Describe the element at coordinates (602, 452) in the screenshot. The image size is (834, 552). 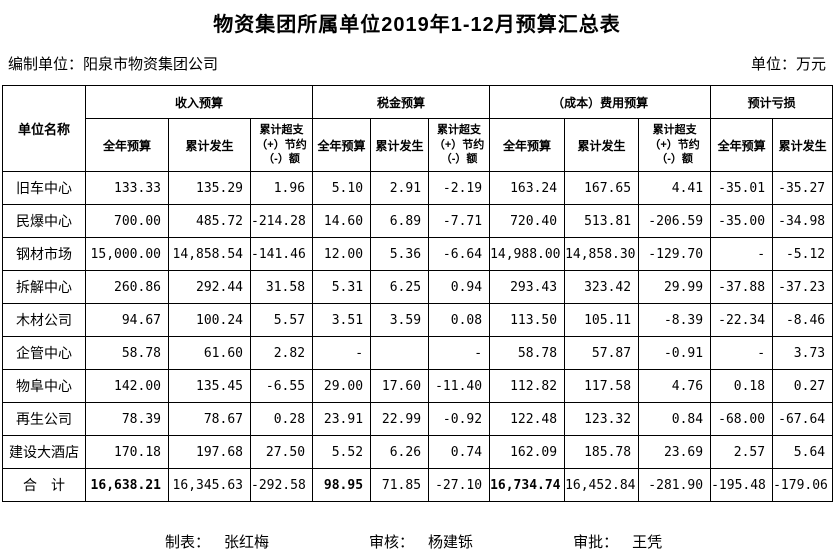
I see `value-cell: 185.78` at that location.